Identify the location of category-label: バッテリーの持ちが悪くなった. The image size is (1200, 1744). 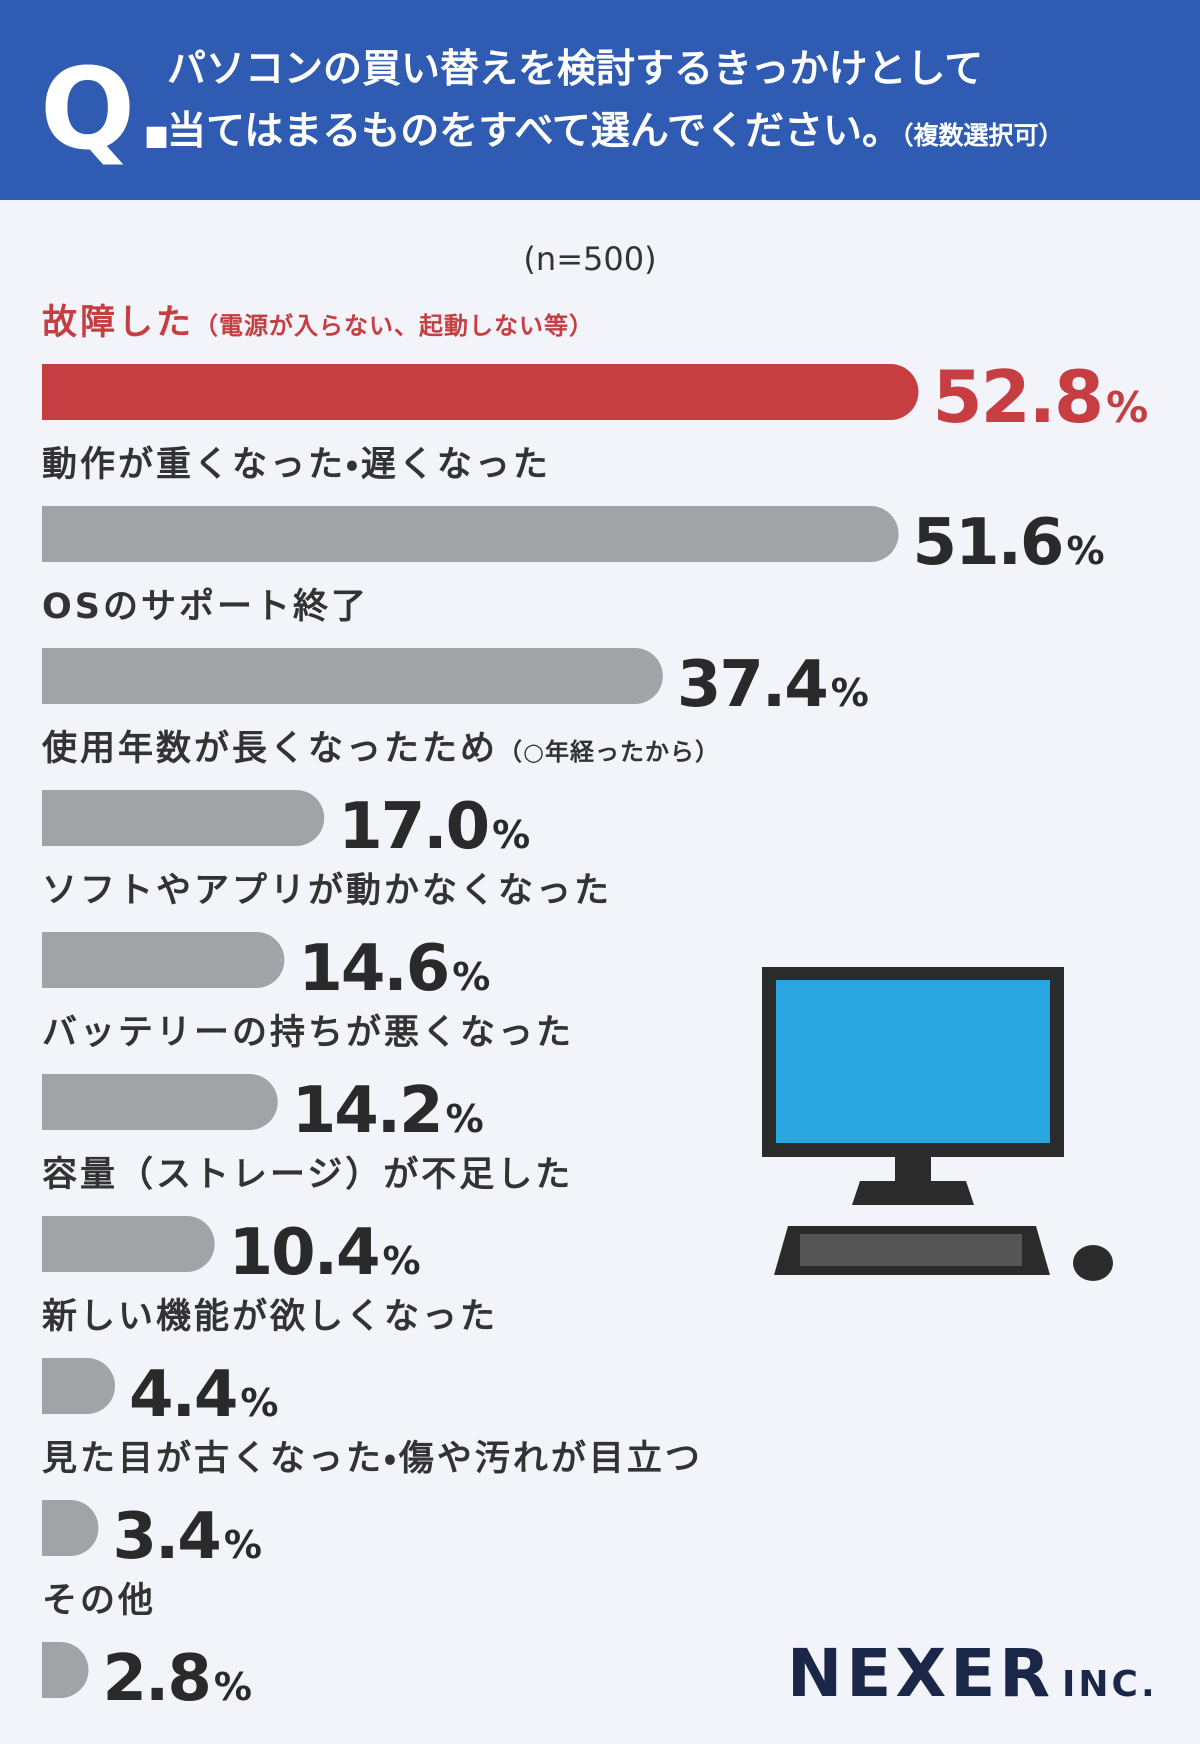
(308, 1033).